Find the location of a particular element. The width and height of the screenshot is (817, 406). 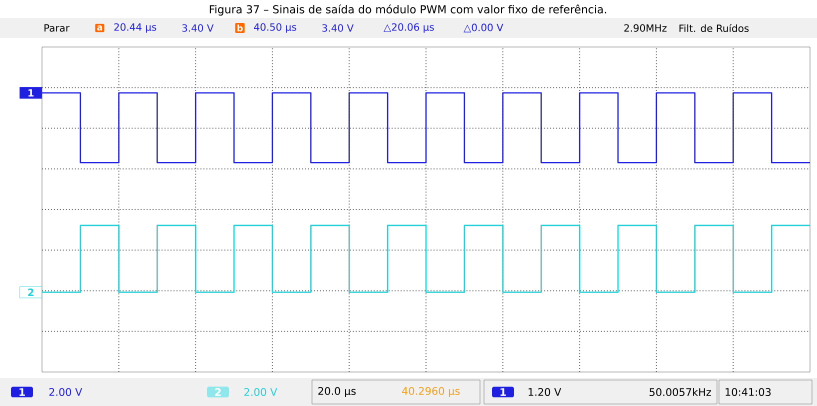

text: △20.06 µs is located at coordinates (409, 28).